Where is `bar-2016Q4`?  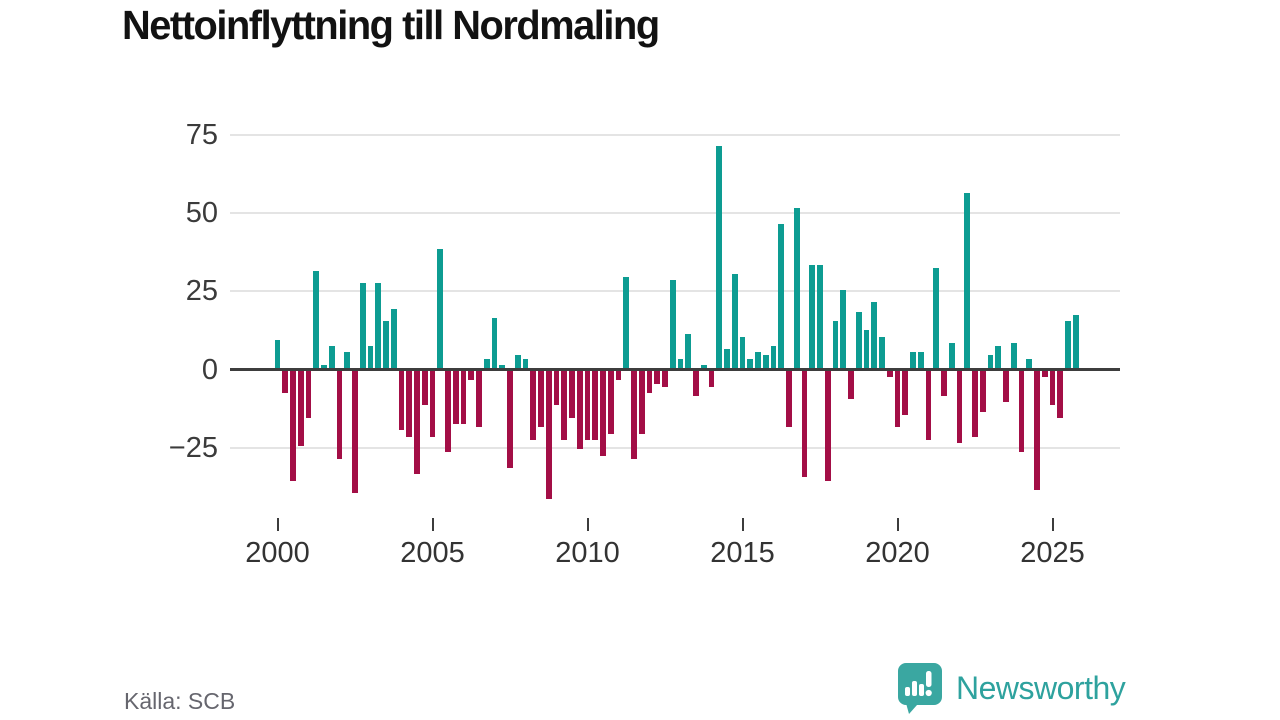
bar-2016Q4 is located at coordinates (796, 288).